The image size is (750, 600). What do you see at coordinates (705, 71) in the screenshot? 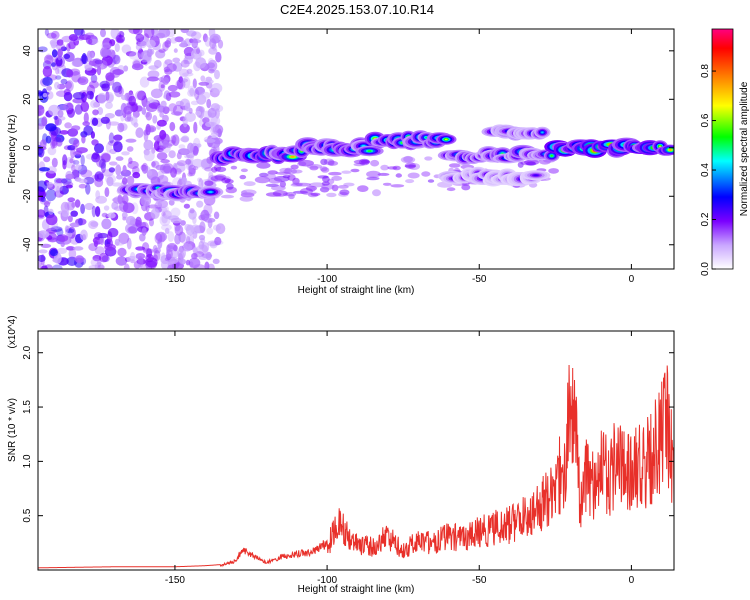
I see `colorbar-tick-label: 0.8` at bounding box center [705, 71].